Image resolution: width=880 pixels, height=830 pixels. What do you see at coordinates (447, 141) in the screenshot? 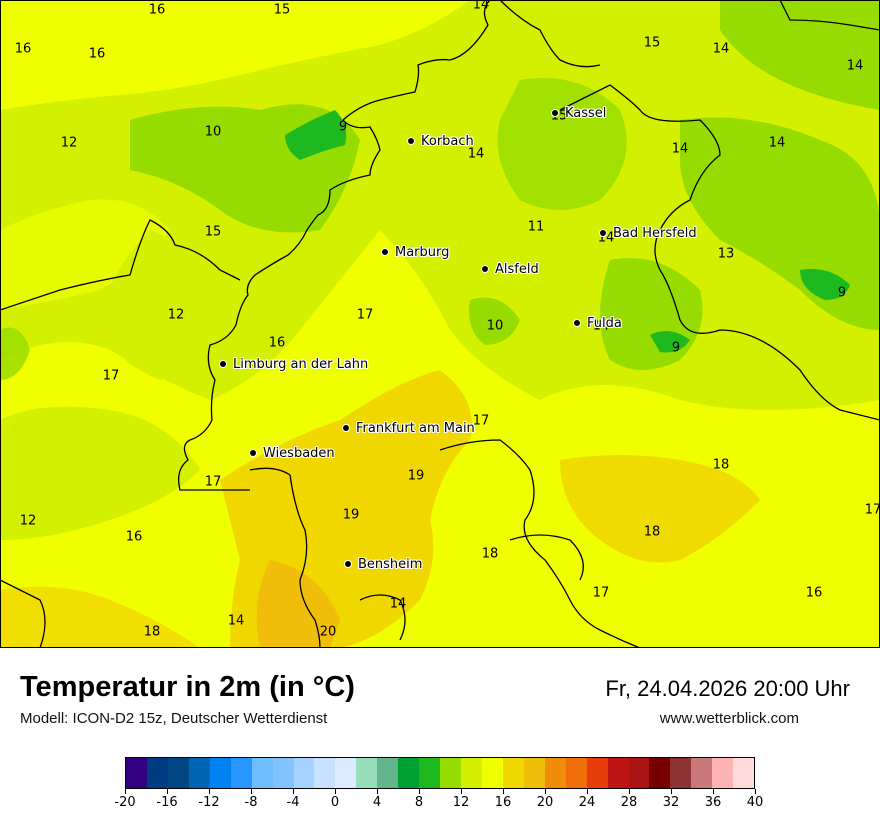
I see `city-label: Korbach` at bounding box center [447, 141].